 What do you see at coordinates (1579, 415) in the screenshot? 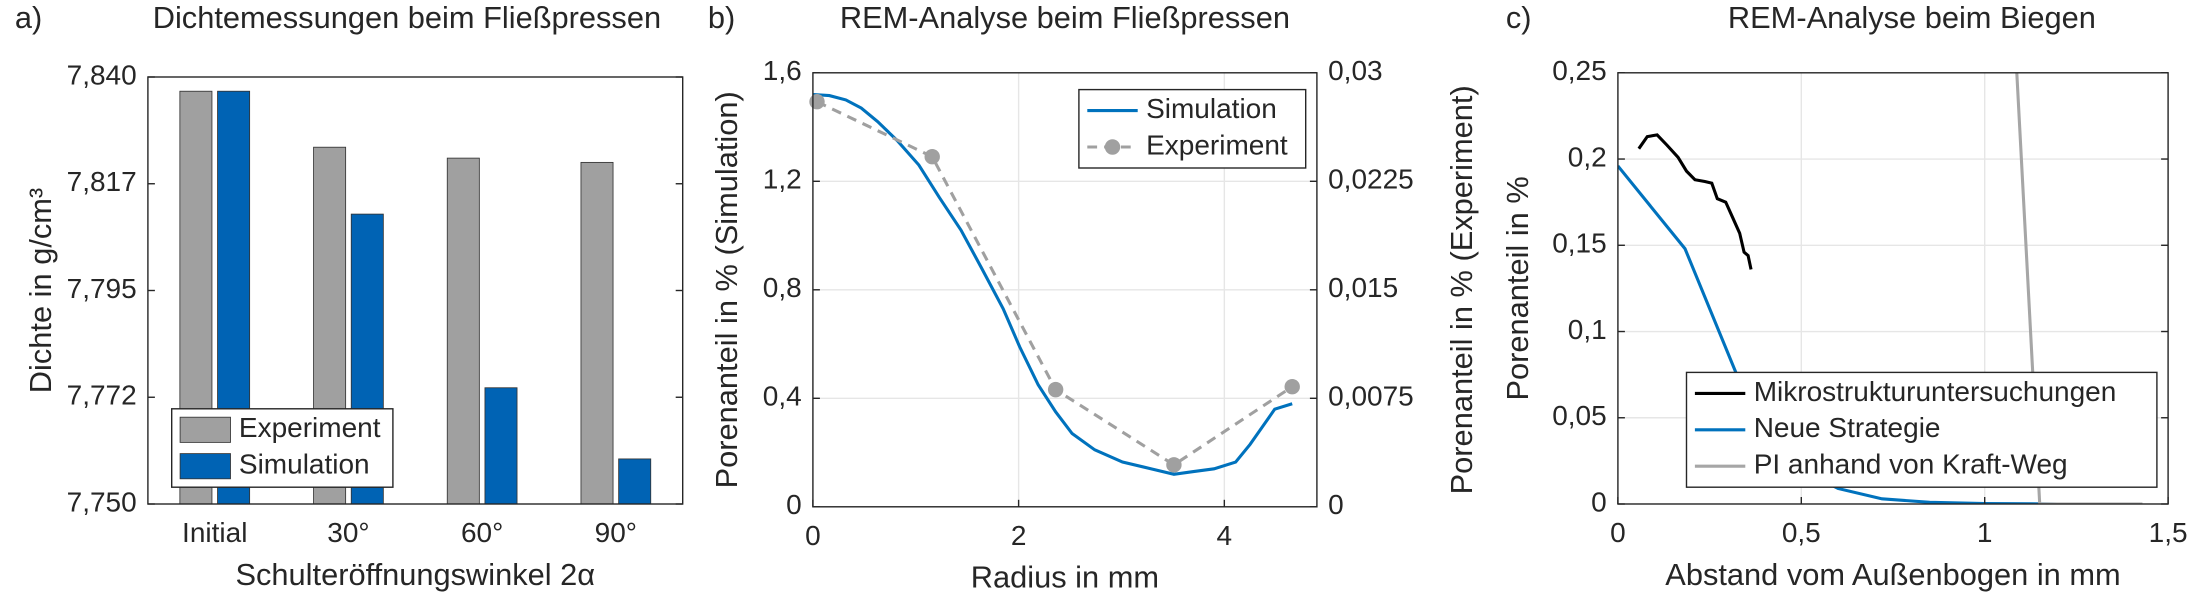
I see `y-tick-label: 0,05` at bounding box center [1579, 415].